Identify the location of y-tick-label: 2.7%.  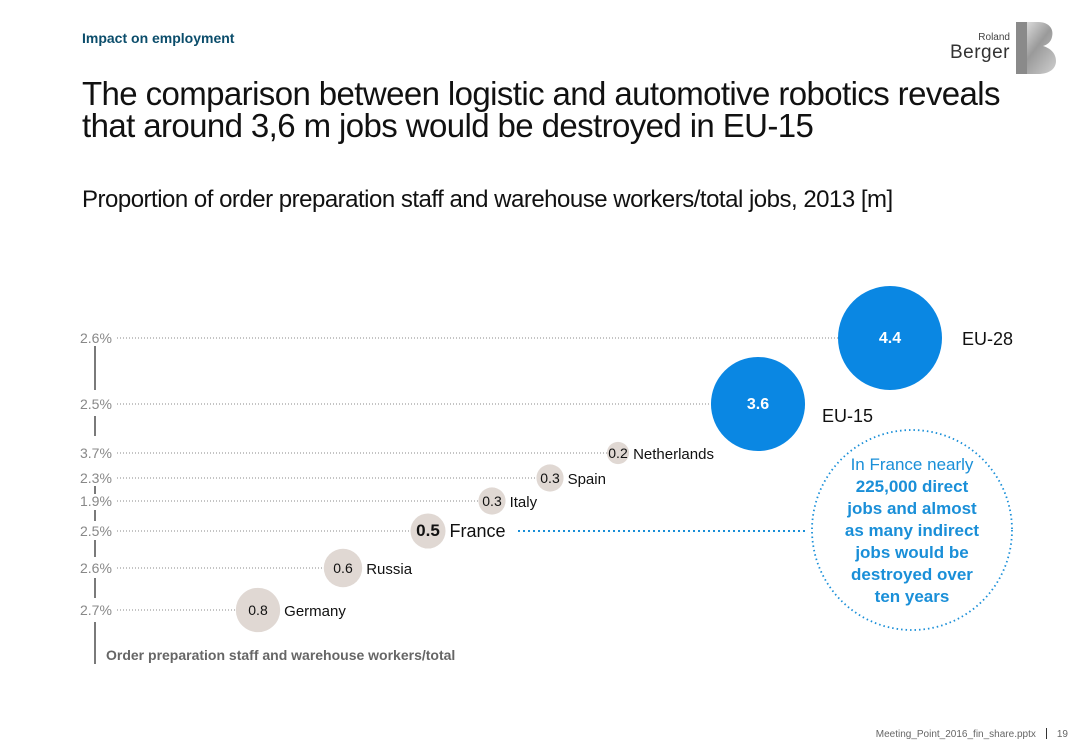
(96, 610).